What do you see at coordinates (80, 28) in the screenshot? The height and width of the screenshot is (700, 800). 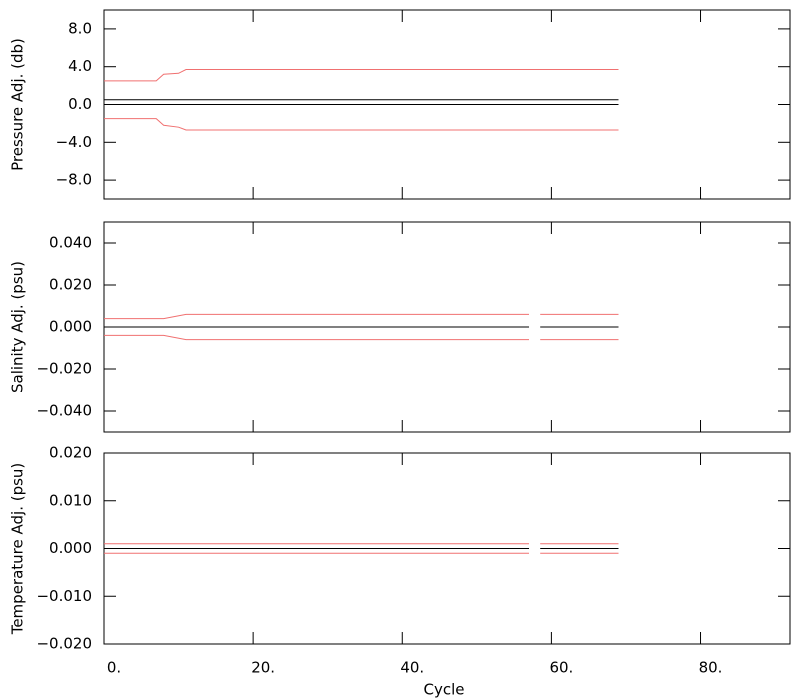 I see `y-tick-label: 8.0` at bounding box center [80, 28].